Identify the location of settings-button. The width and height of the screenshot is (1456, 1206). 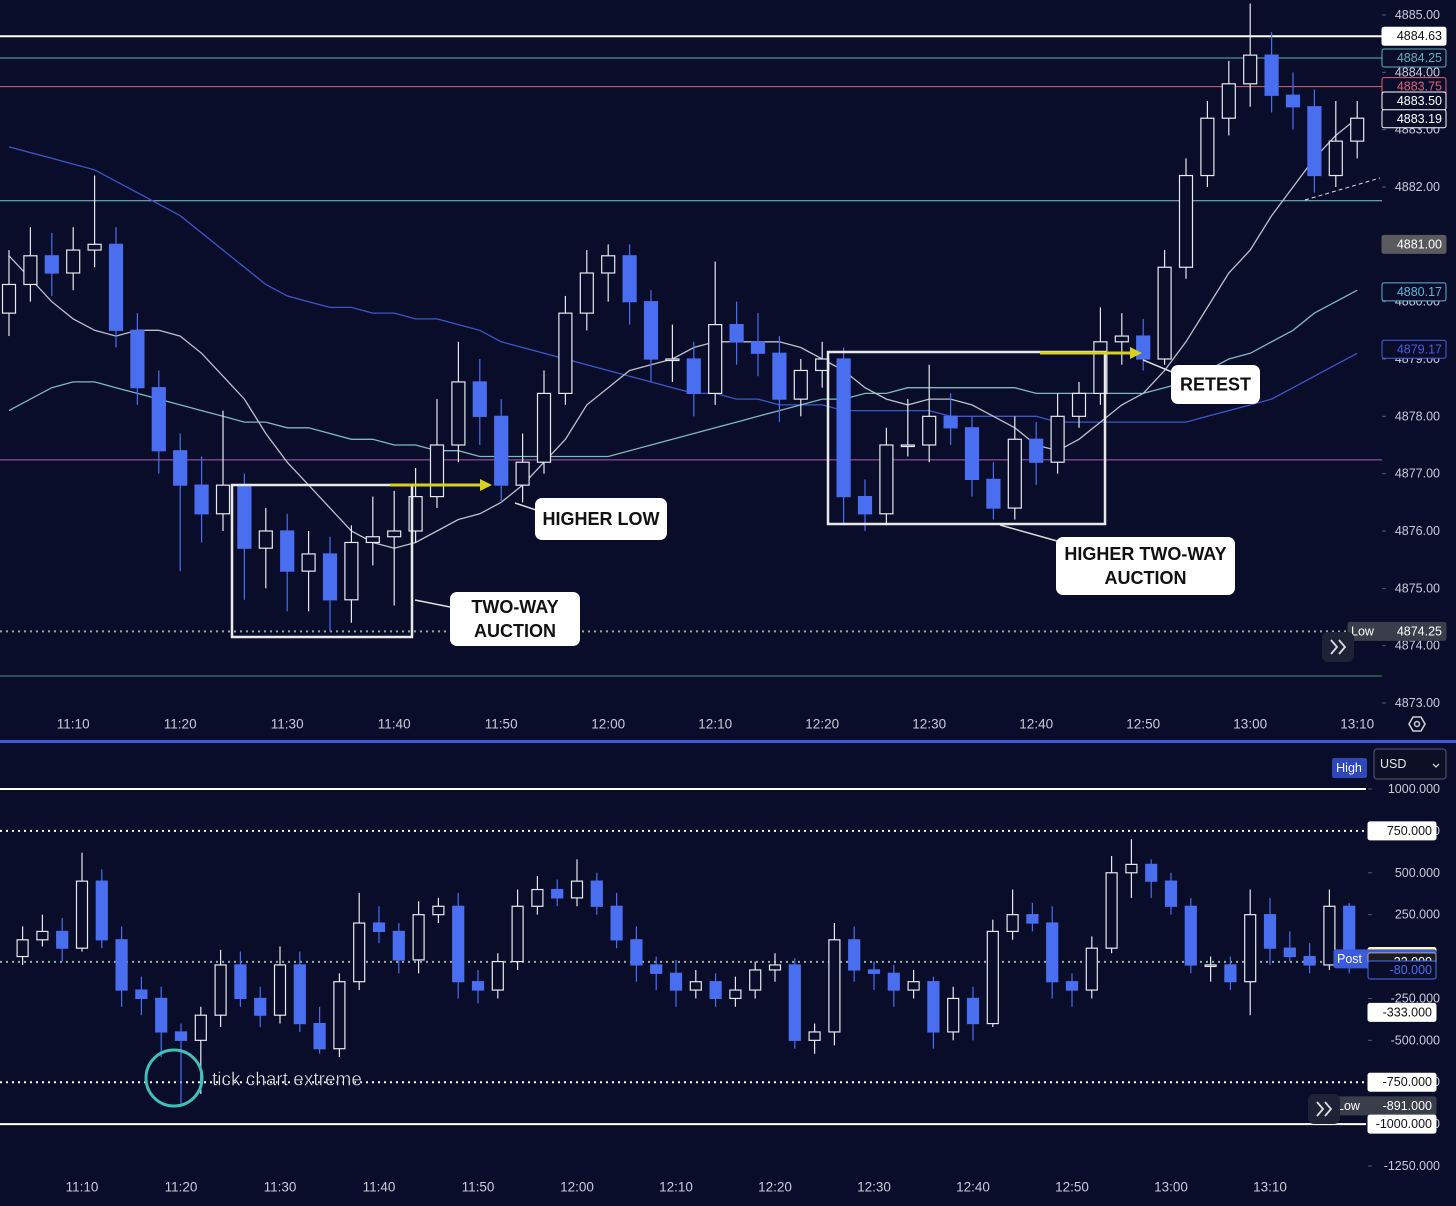
(1417, 724).